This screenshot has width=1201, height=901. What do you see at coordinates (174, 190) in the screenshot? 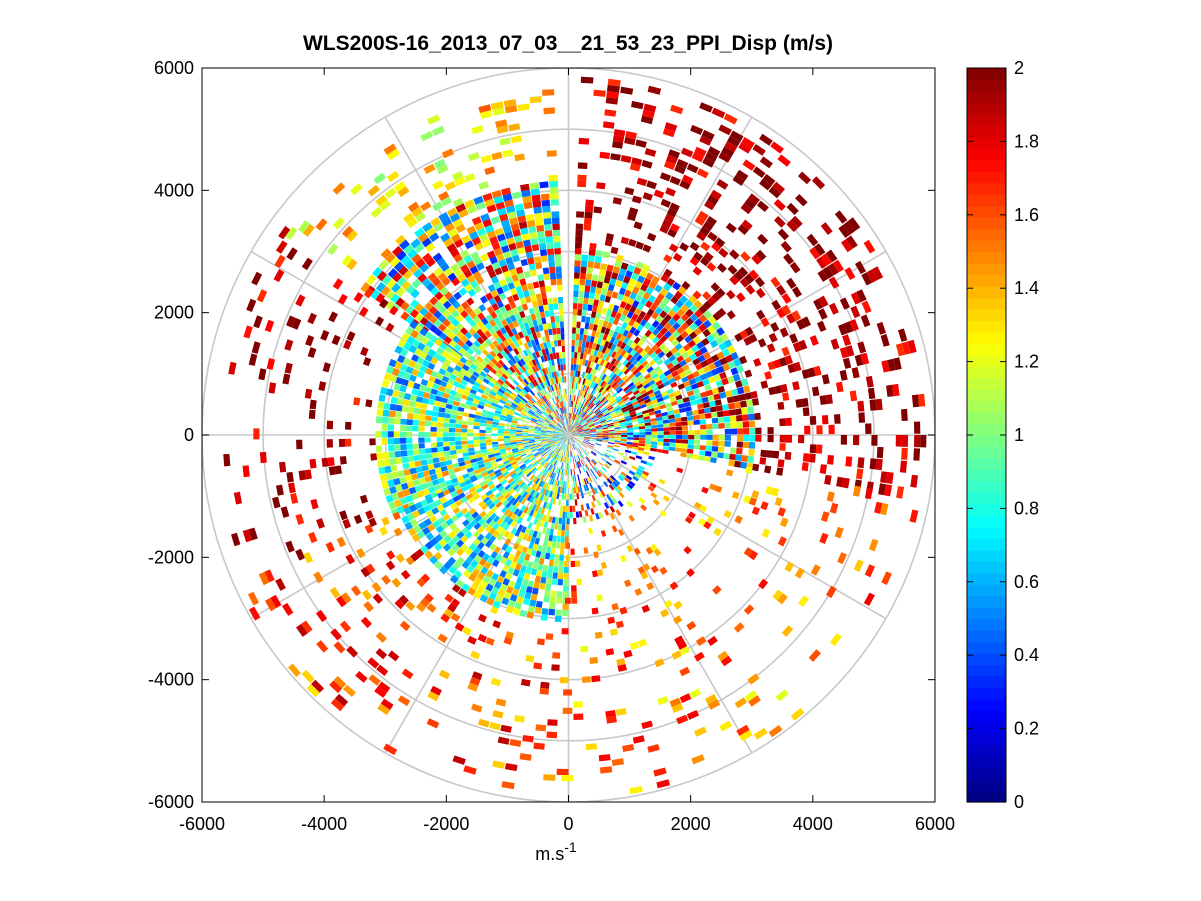
I see `y-tick-label: 4000` at bounding box center [174, 190].